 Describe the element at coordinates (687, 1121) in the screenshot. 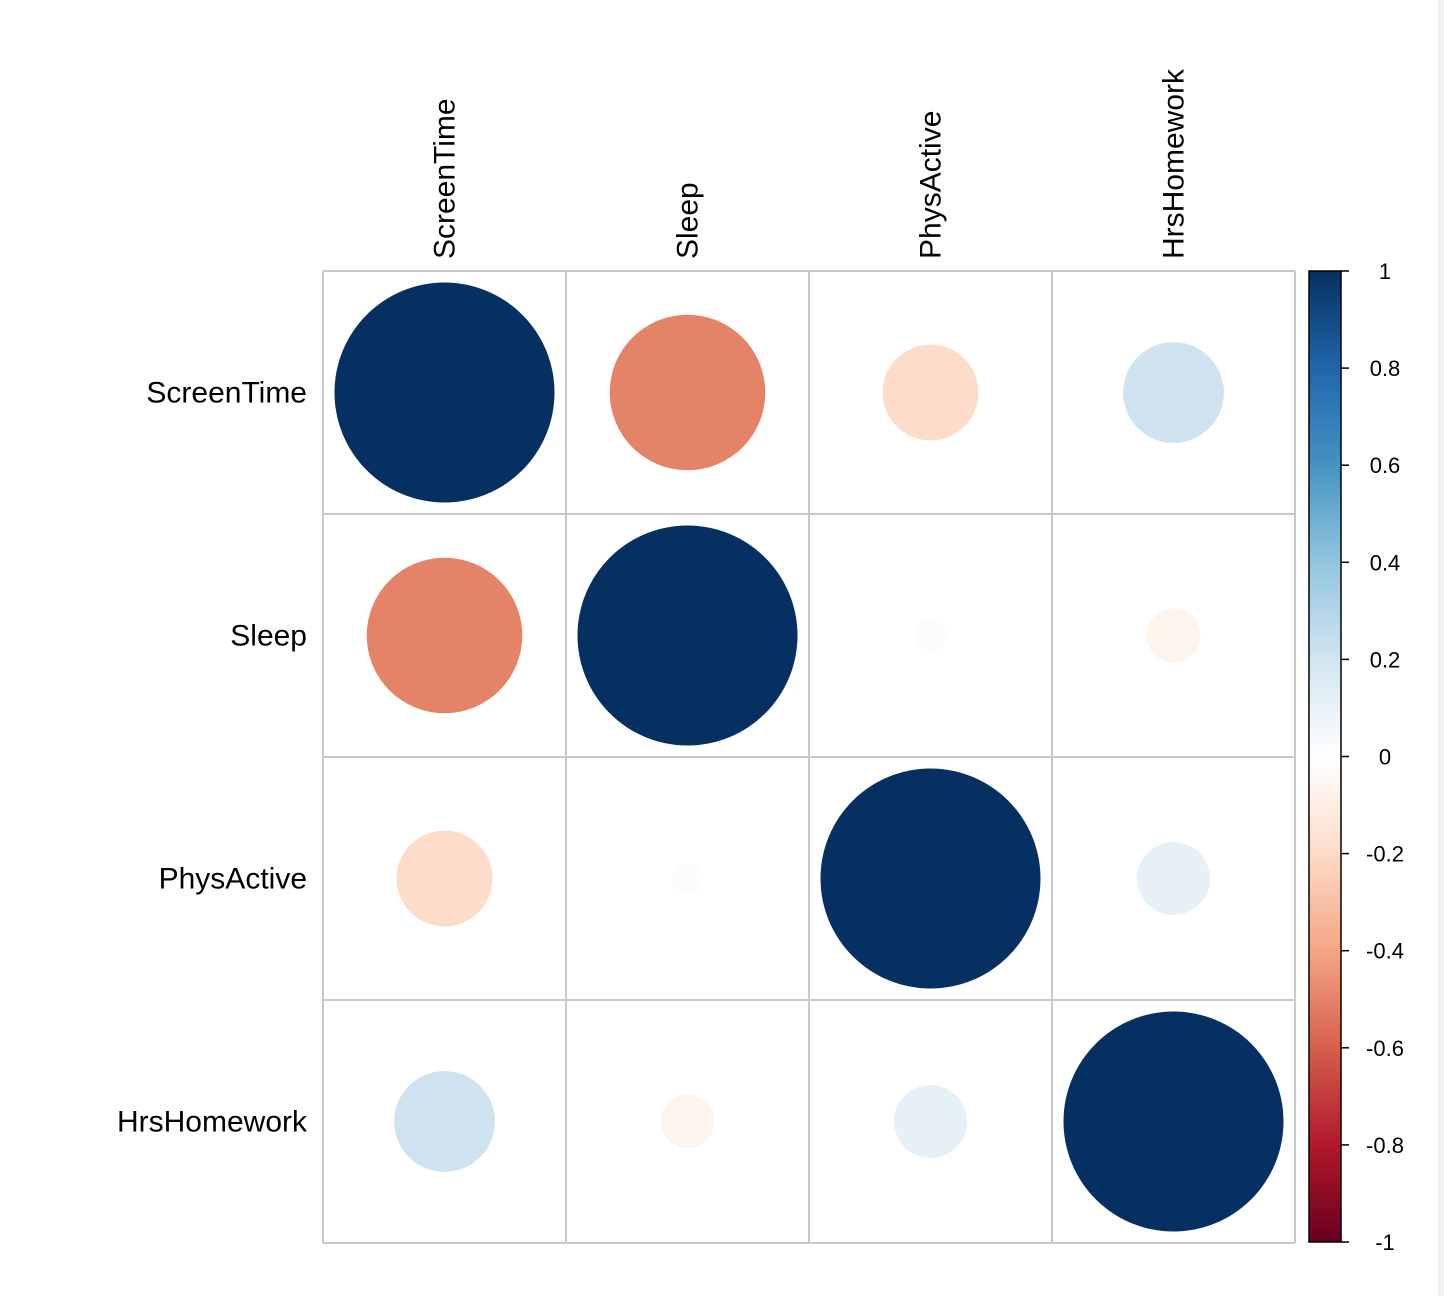

I see `corr-circle-hrshomework-sleep` at that location.